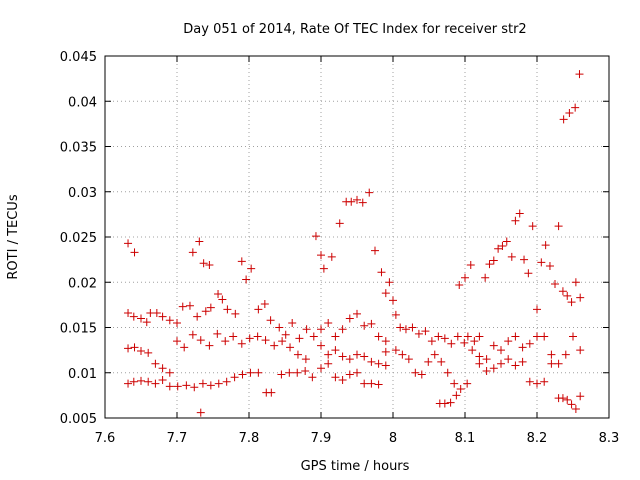  Describe the element at coordinates (321, 438) in the screenshot. I see `x-tick-label: 7.9` at that location.